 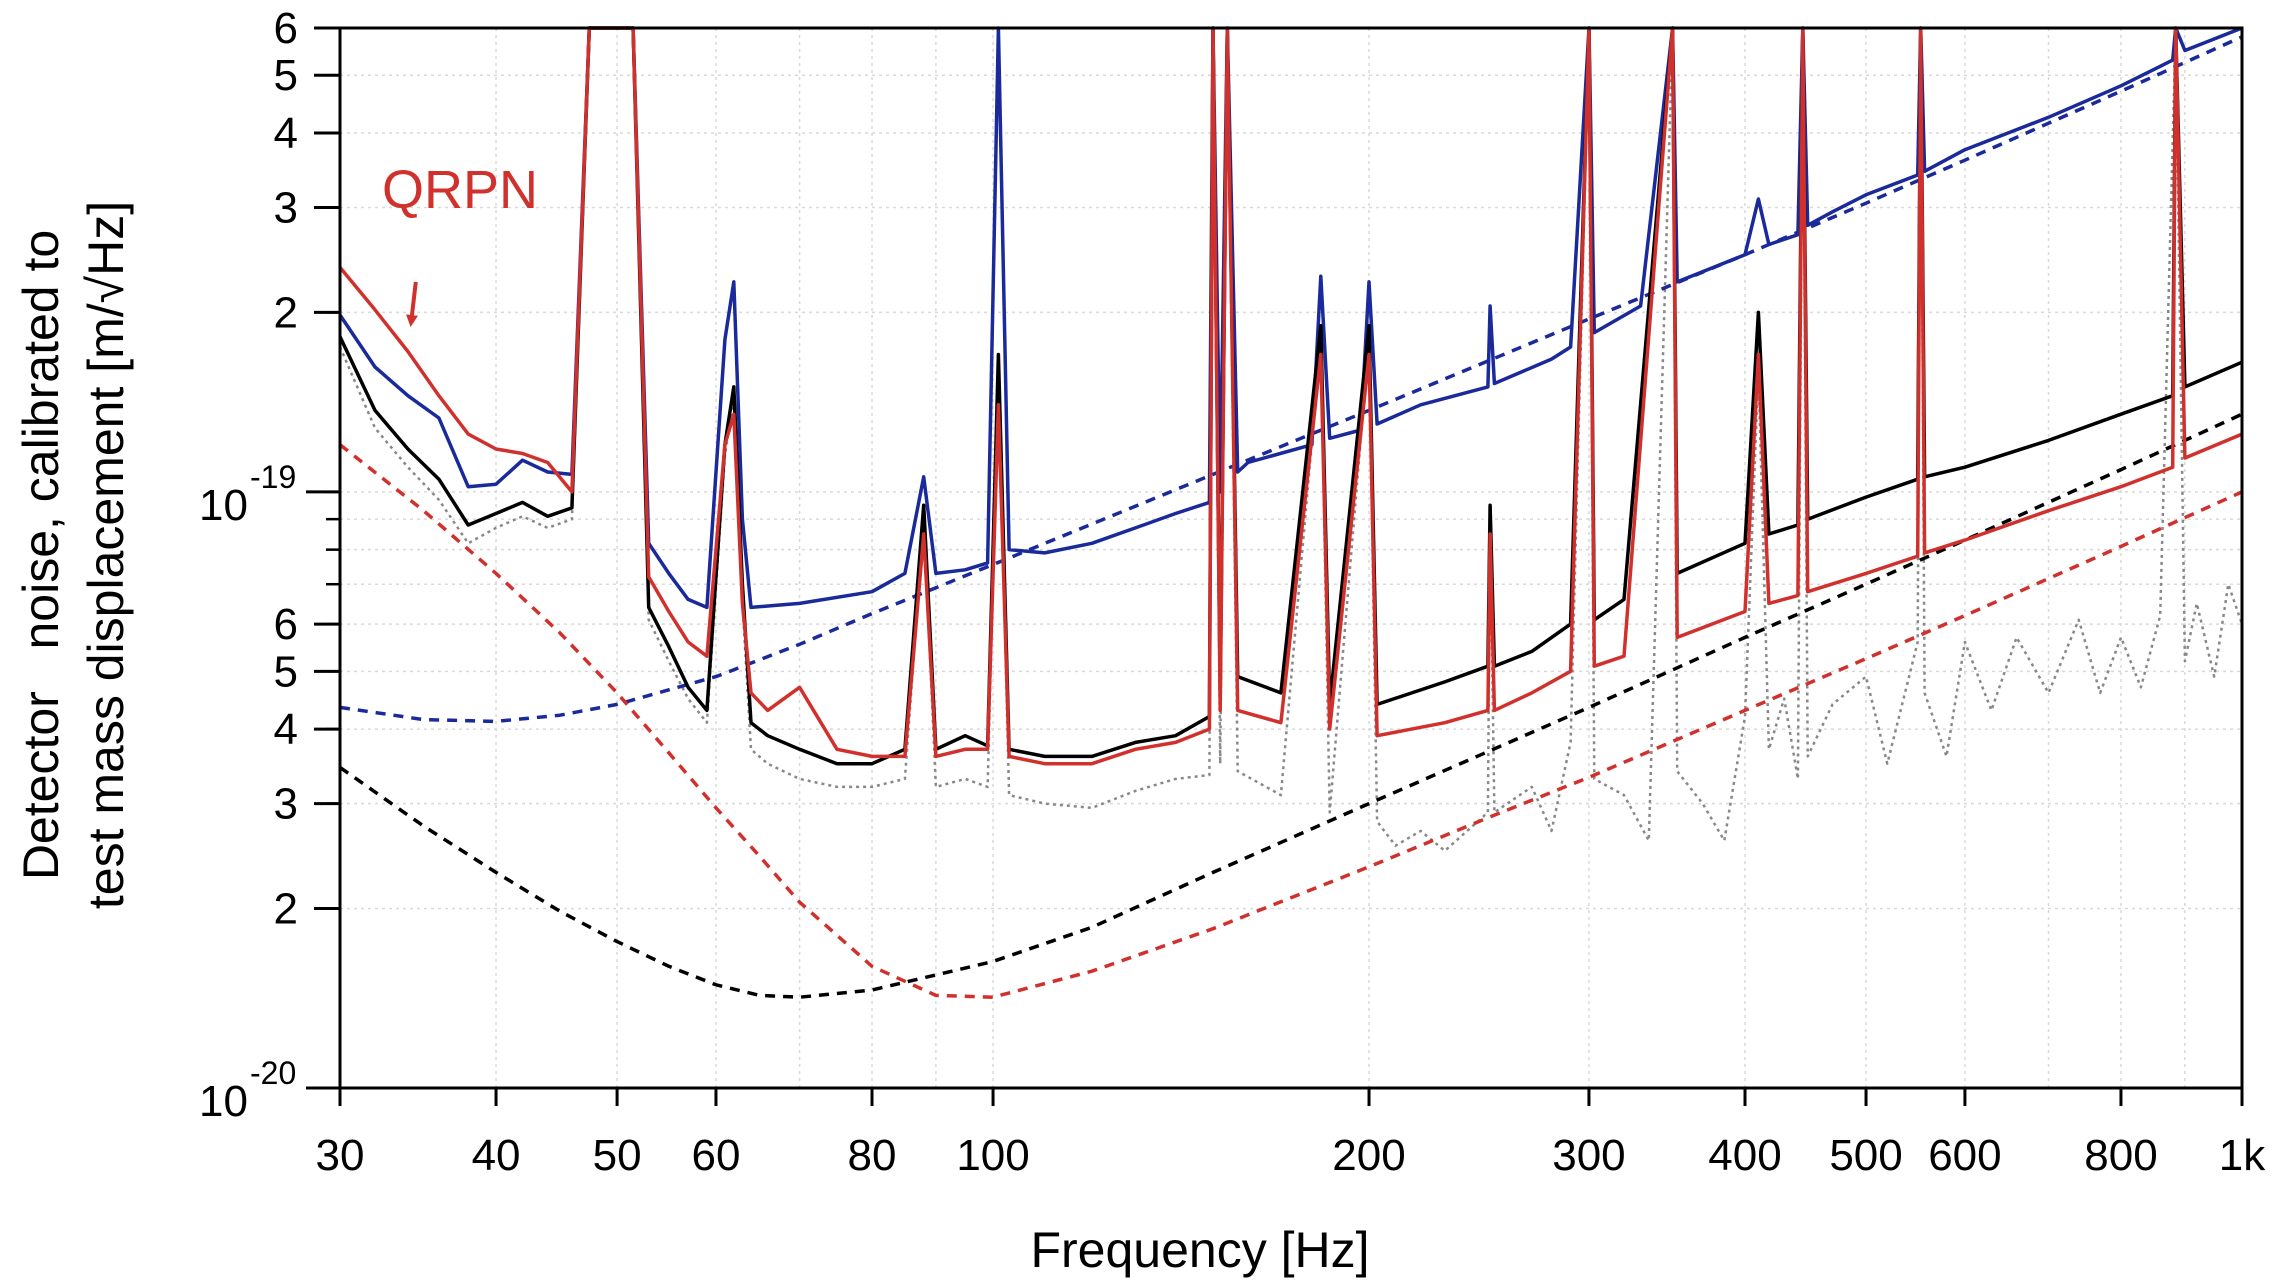 What do you see at coordinates (715, 1155) in the screenshot?
I see `x-tick-label: 60` at bounding box center [715, 1155].